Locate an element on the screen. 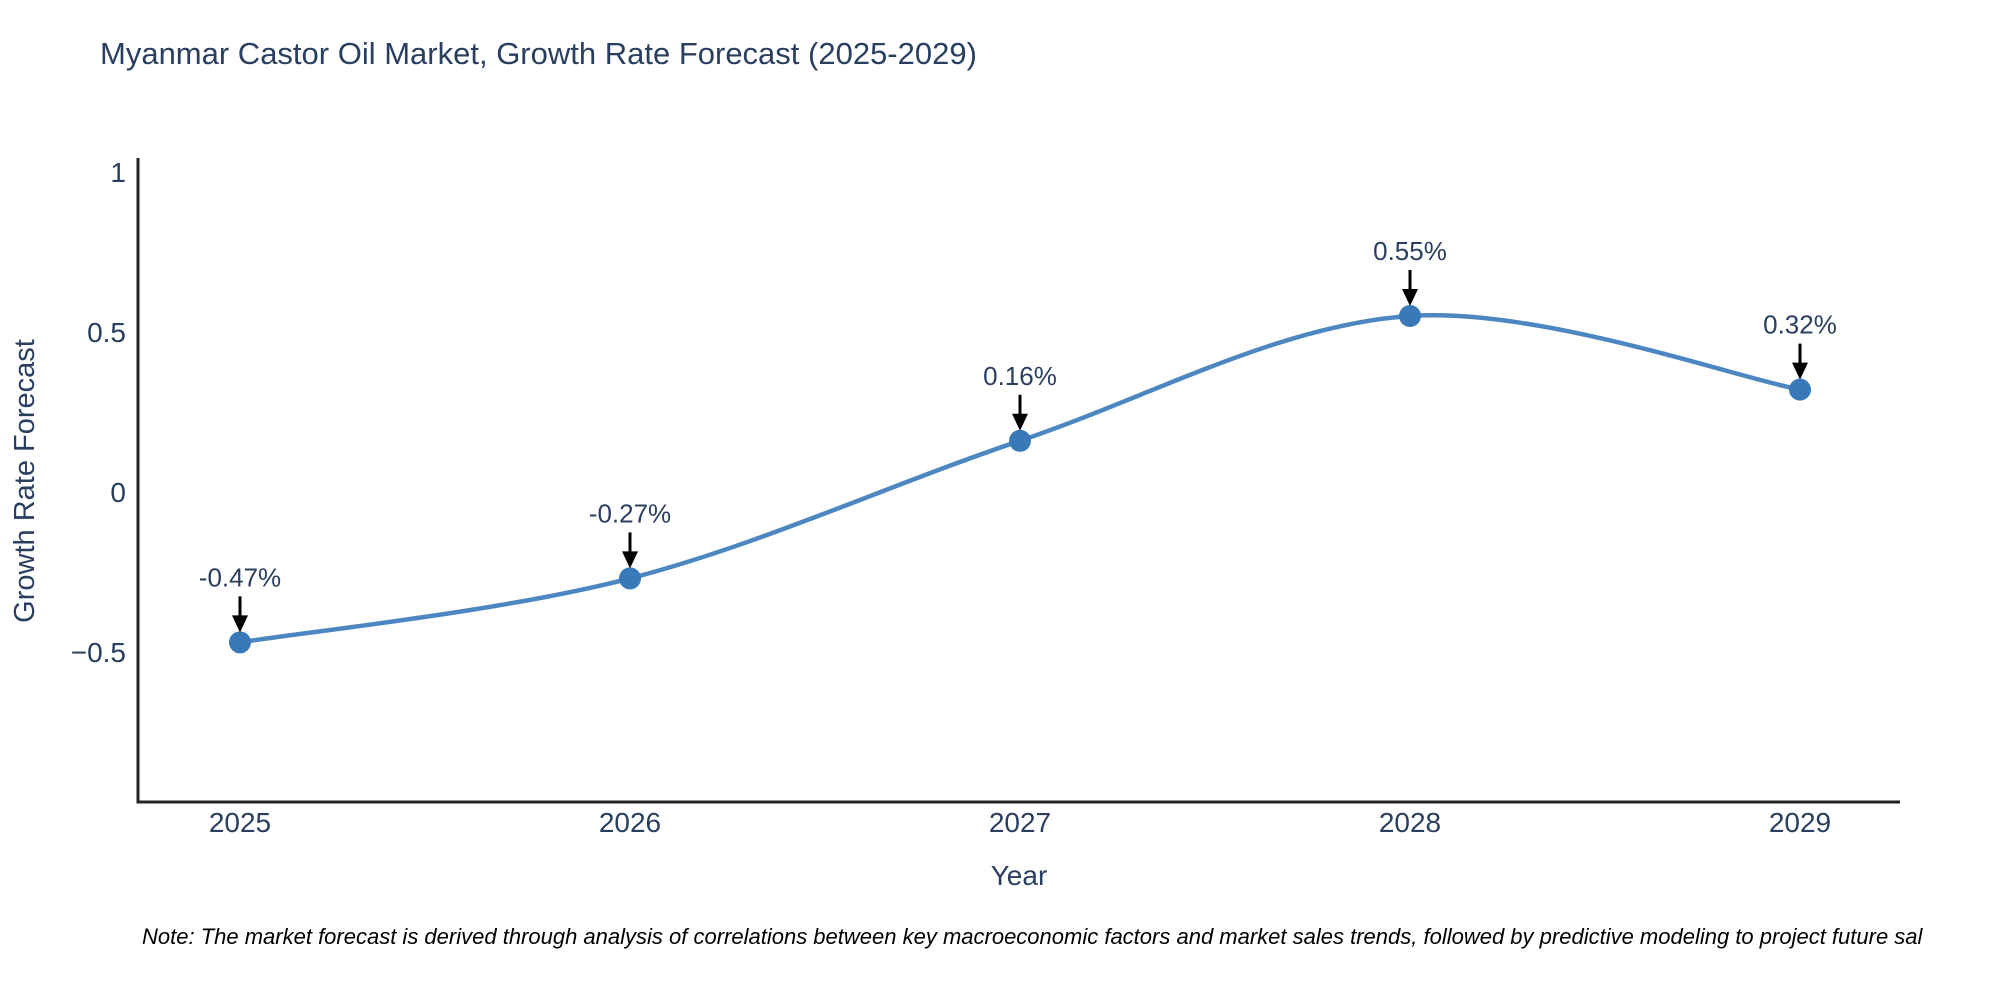 The height and width of the screenshot is (1000, 2000). data-point-label: 0.55% is located at coordinates (1410, 251).